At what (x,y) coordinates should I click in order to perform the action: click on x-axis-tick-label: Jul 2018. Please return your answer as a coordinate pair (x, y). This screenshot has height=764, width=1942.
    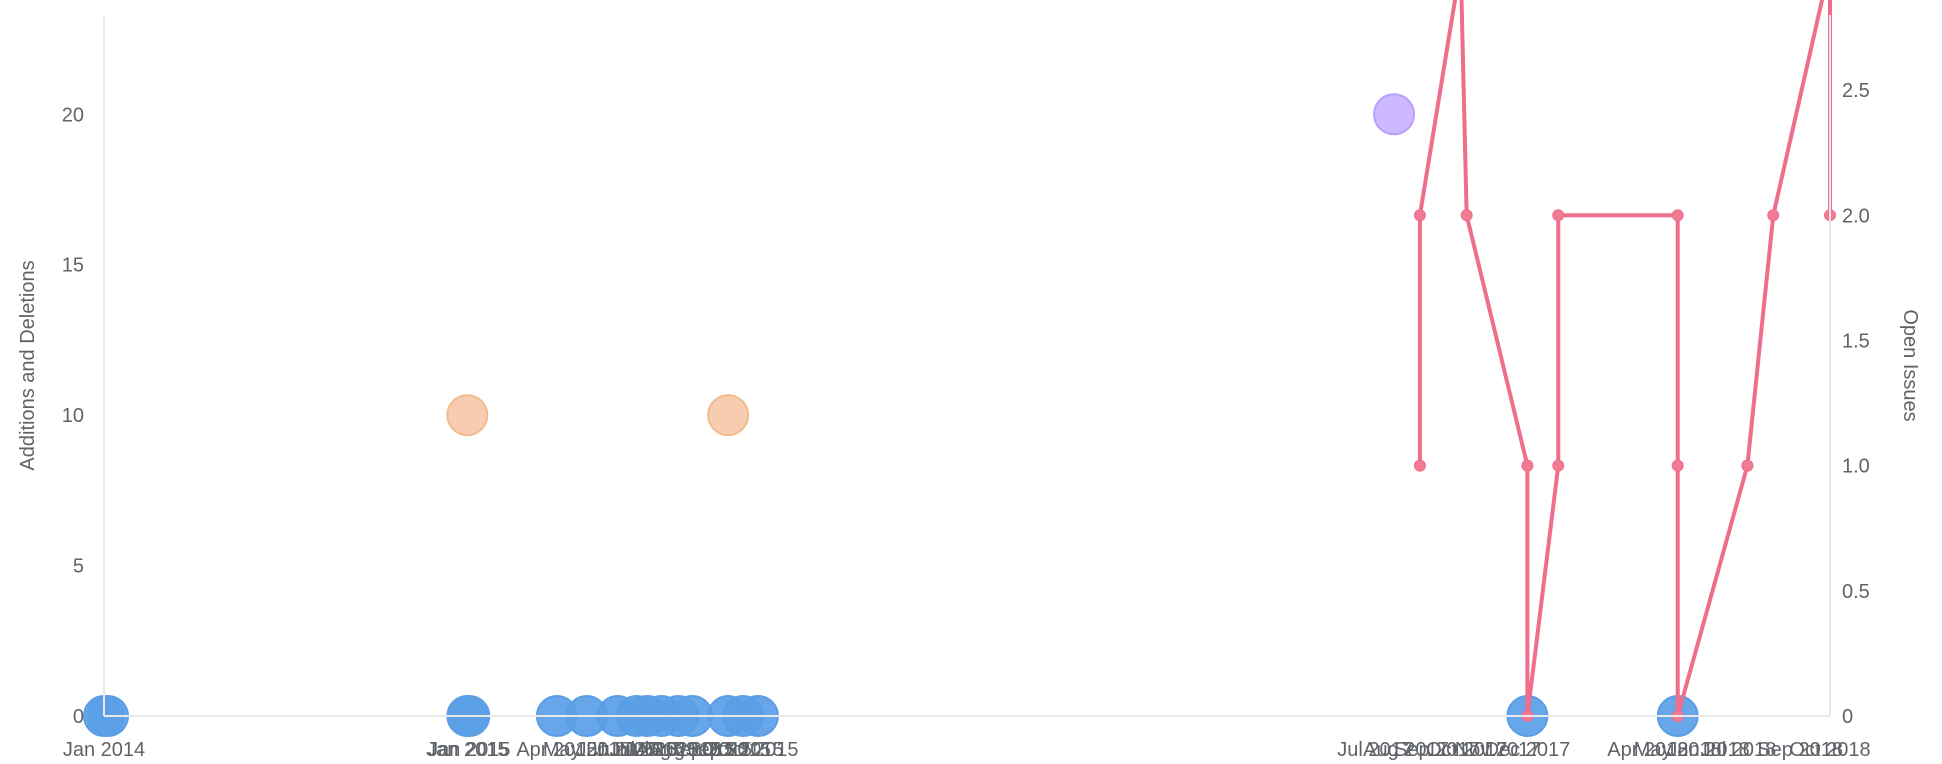
    Looking at the image, I should click on (1739, 750).